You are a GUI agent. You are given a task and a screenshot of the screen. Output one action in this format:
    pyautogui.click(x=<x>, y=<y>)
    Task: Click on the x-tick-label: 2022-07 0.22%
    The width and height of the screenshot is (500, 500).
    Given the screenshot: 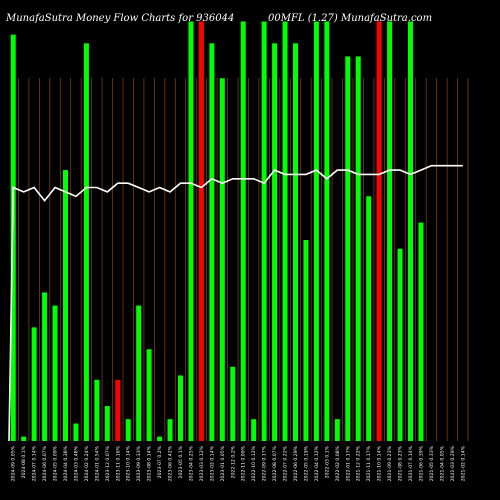 What is the action you would take?
    pyautogui.click(x=286, y=463)
    